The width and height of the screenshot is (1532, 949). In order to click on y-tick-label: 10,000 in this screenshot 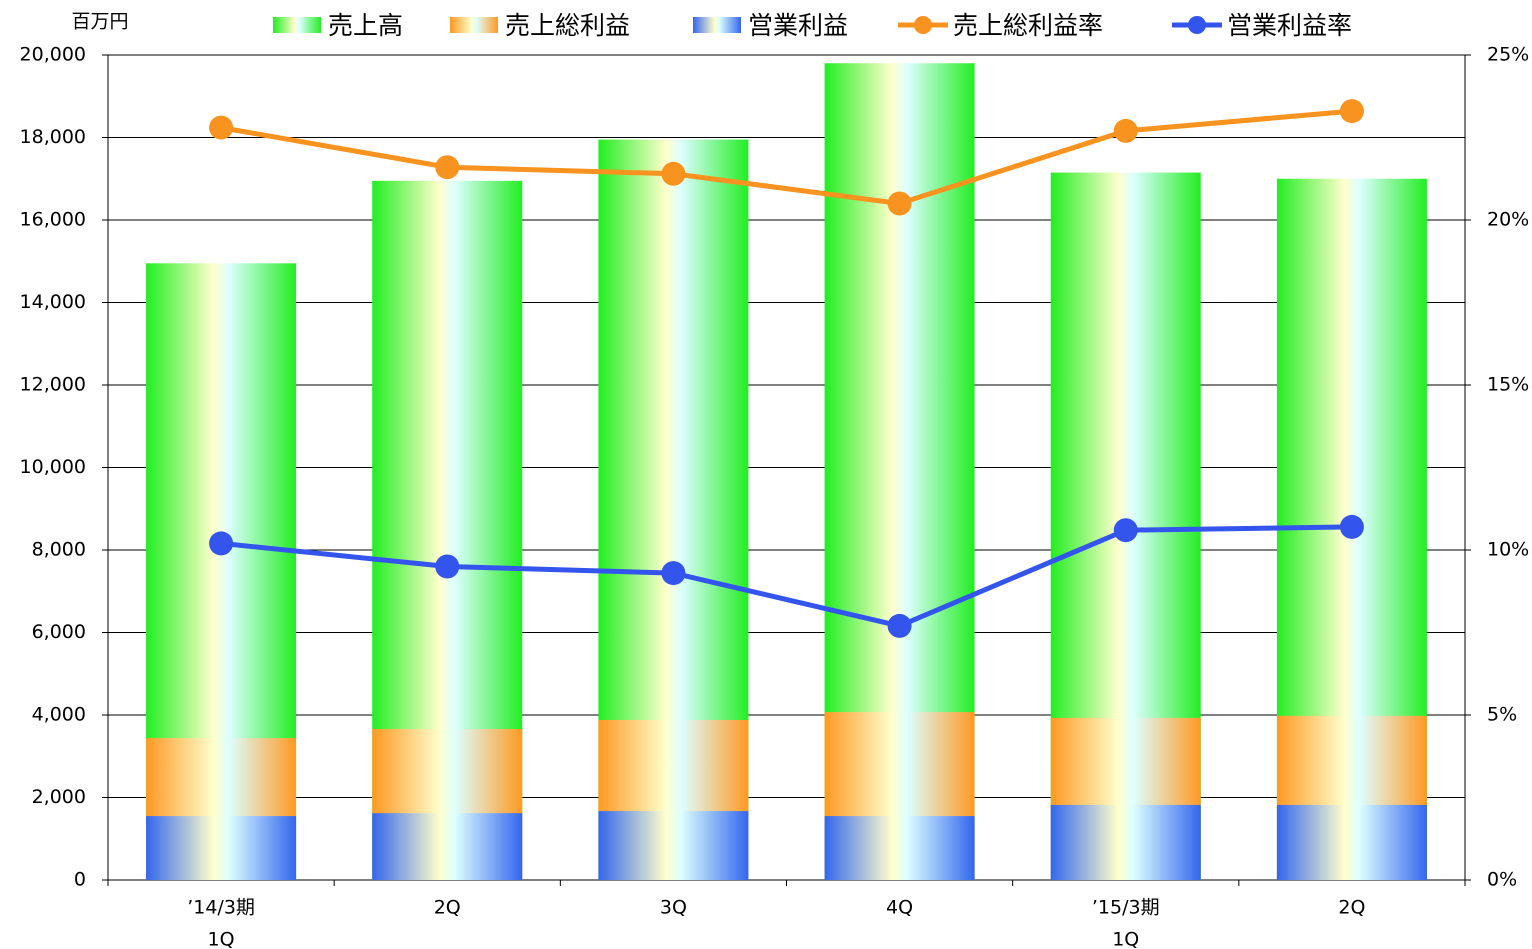, I will do `click(53, 467)`.